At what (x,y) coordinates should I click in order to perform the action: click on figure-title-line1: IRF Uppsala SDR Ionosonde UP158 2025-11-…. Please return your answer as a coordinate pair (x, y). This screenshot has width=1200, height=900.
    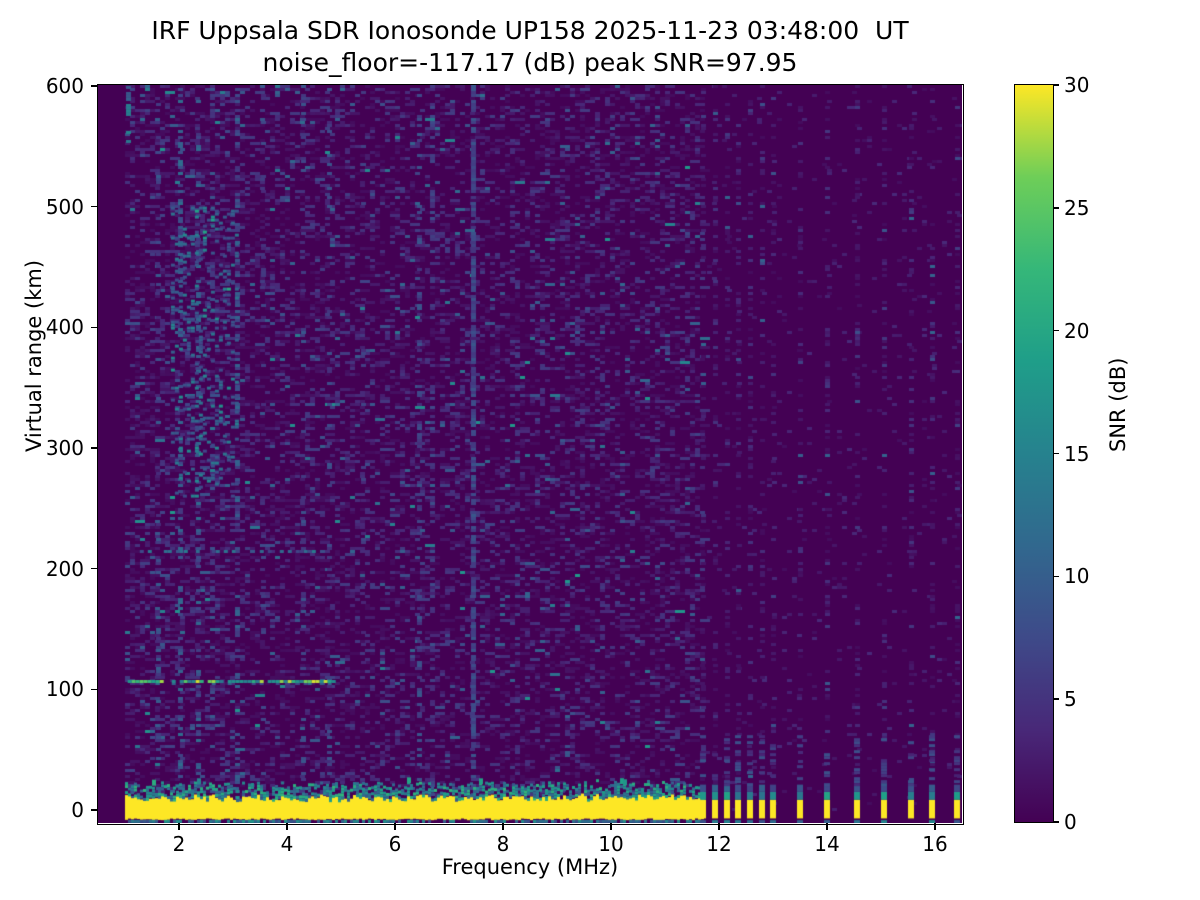
    Looking at the image, I should click on (530, 30).